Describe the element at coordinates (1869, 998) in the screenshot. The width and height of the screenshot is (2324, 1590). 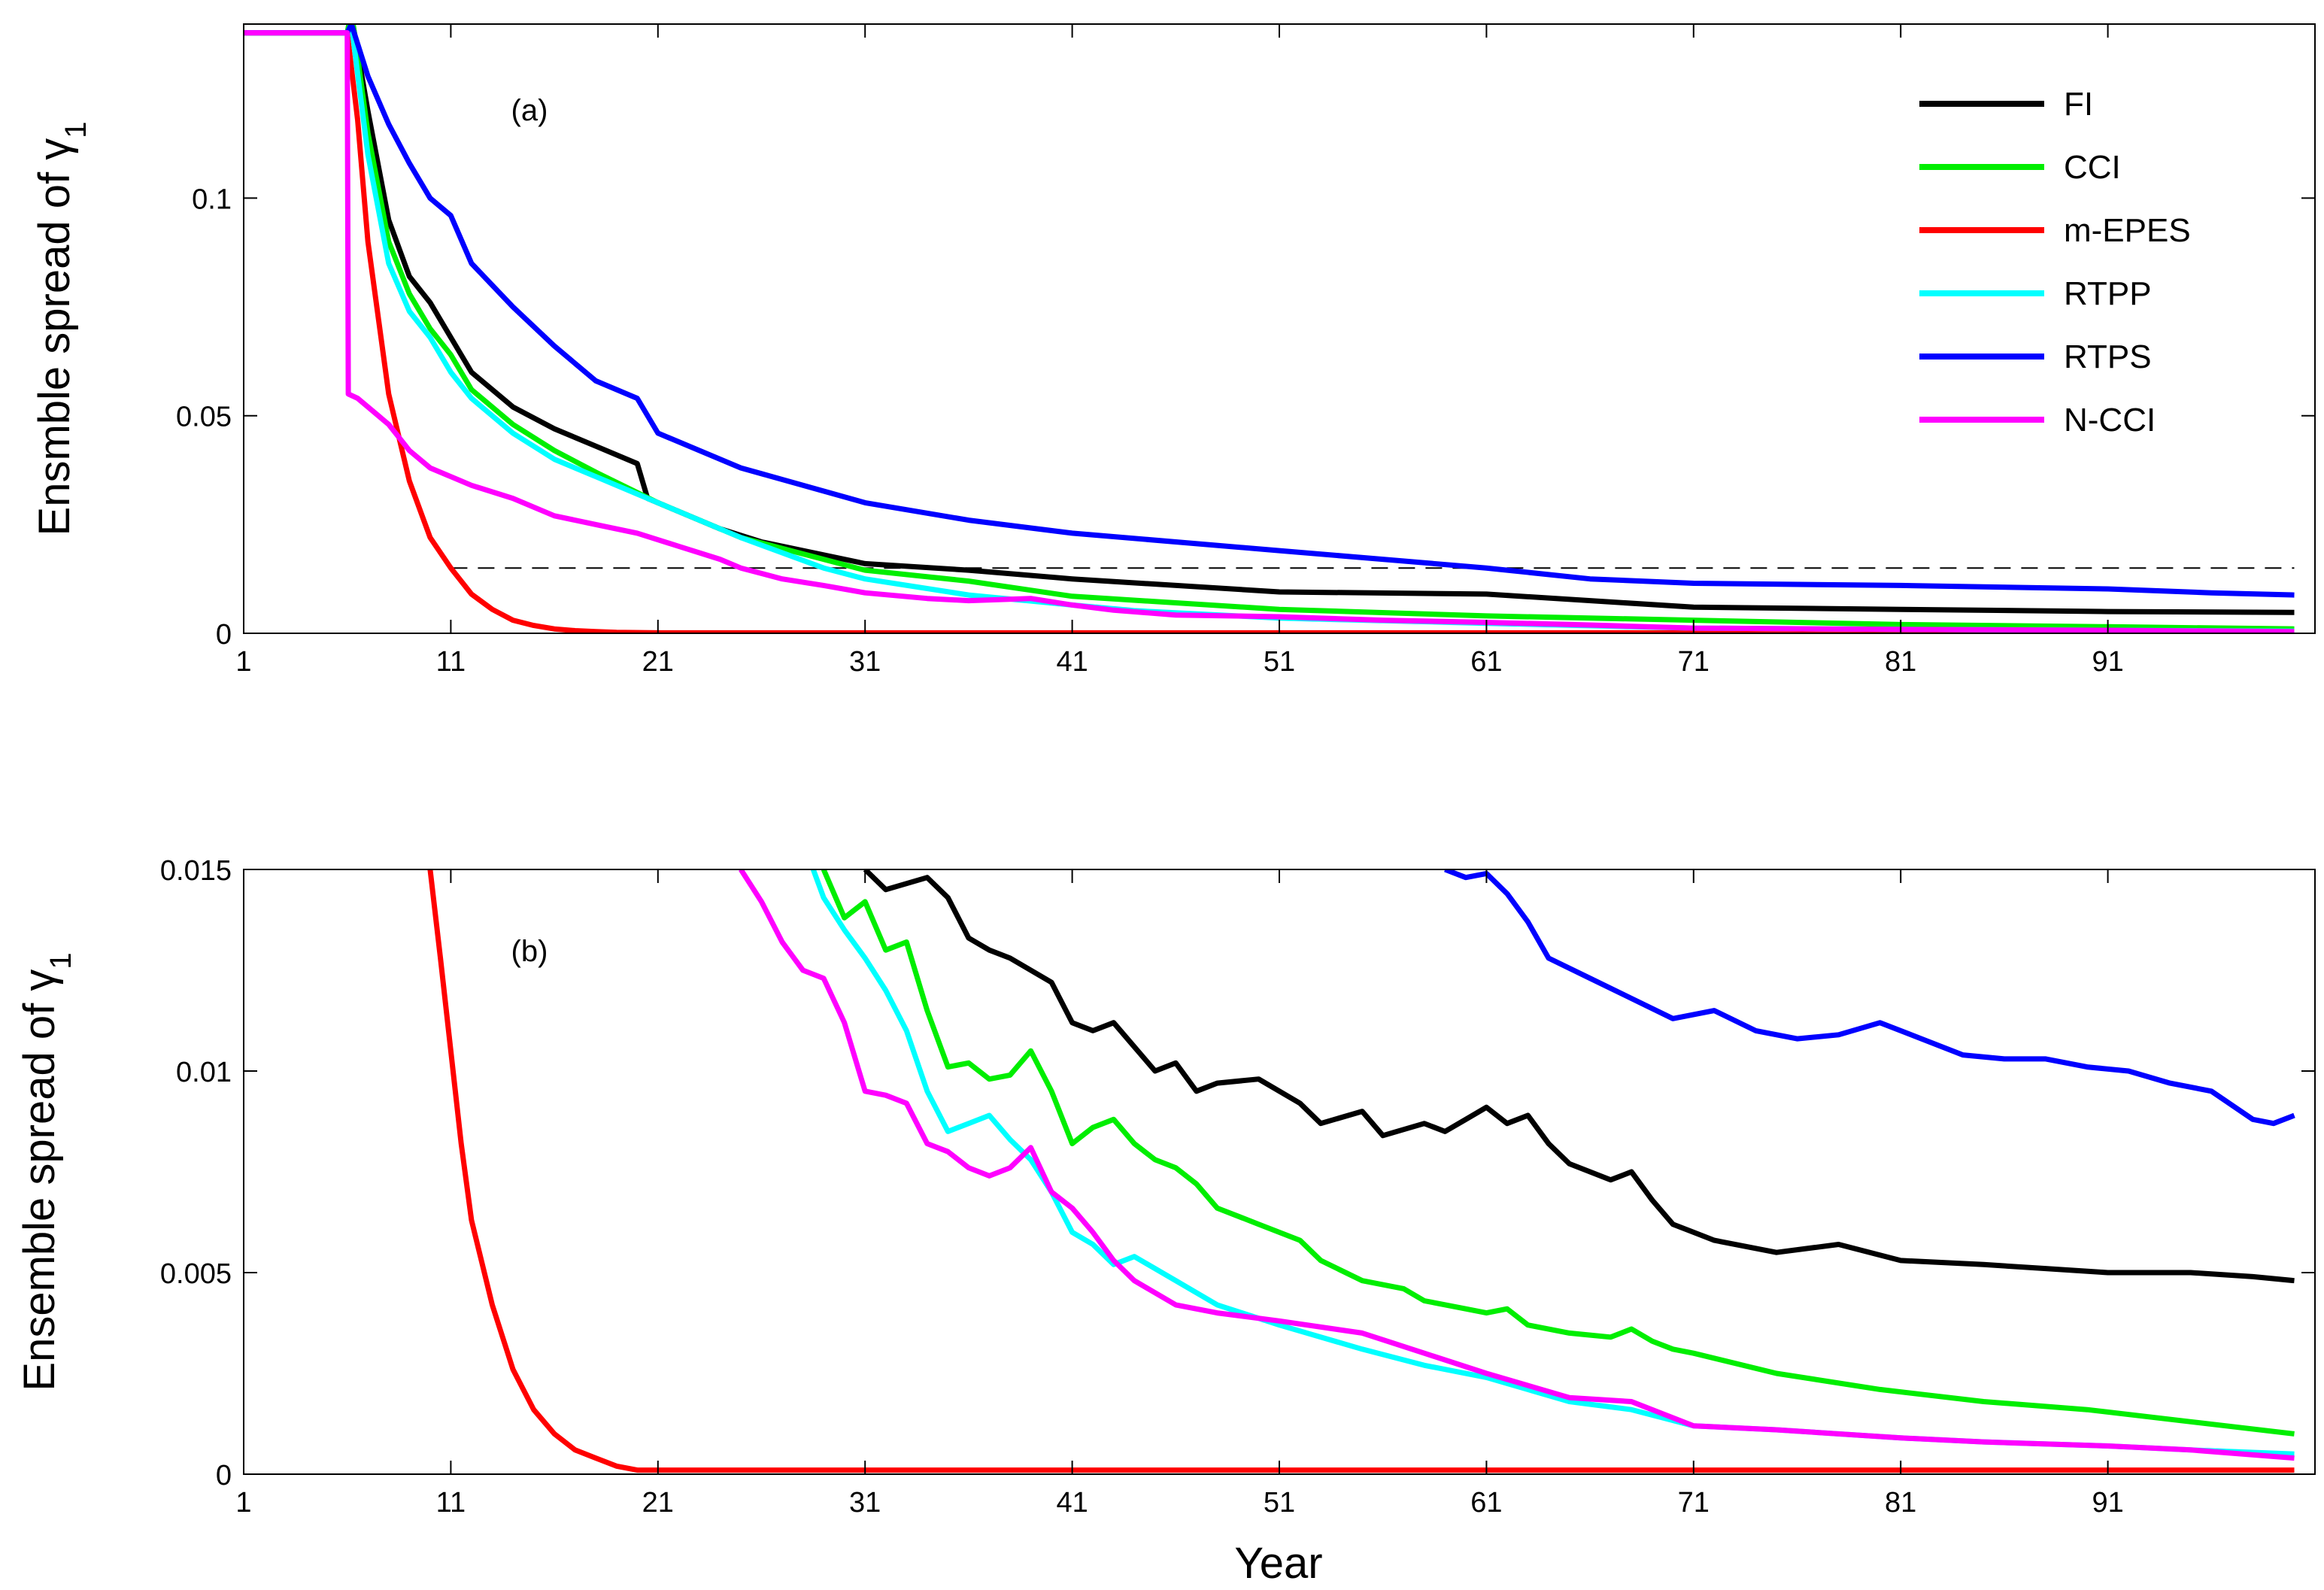
I see `series-line-rtps` at that location.